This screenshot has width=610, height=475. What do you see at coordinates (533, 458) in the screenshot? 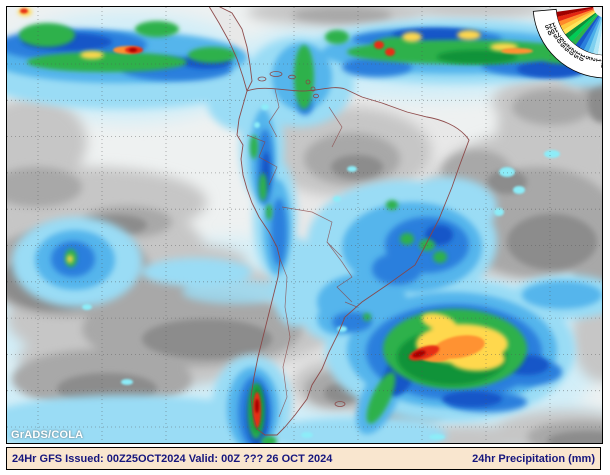
I see `units-text: 24hr Precipitation (mm)` at bounding box center [533, 458].